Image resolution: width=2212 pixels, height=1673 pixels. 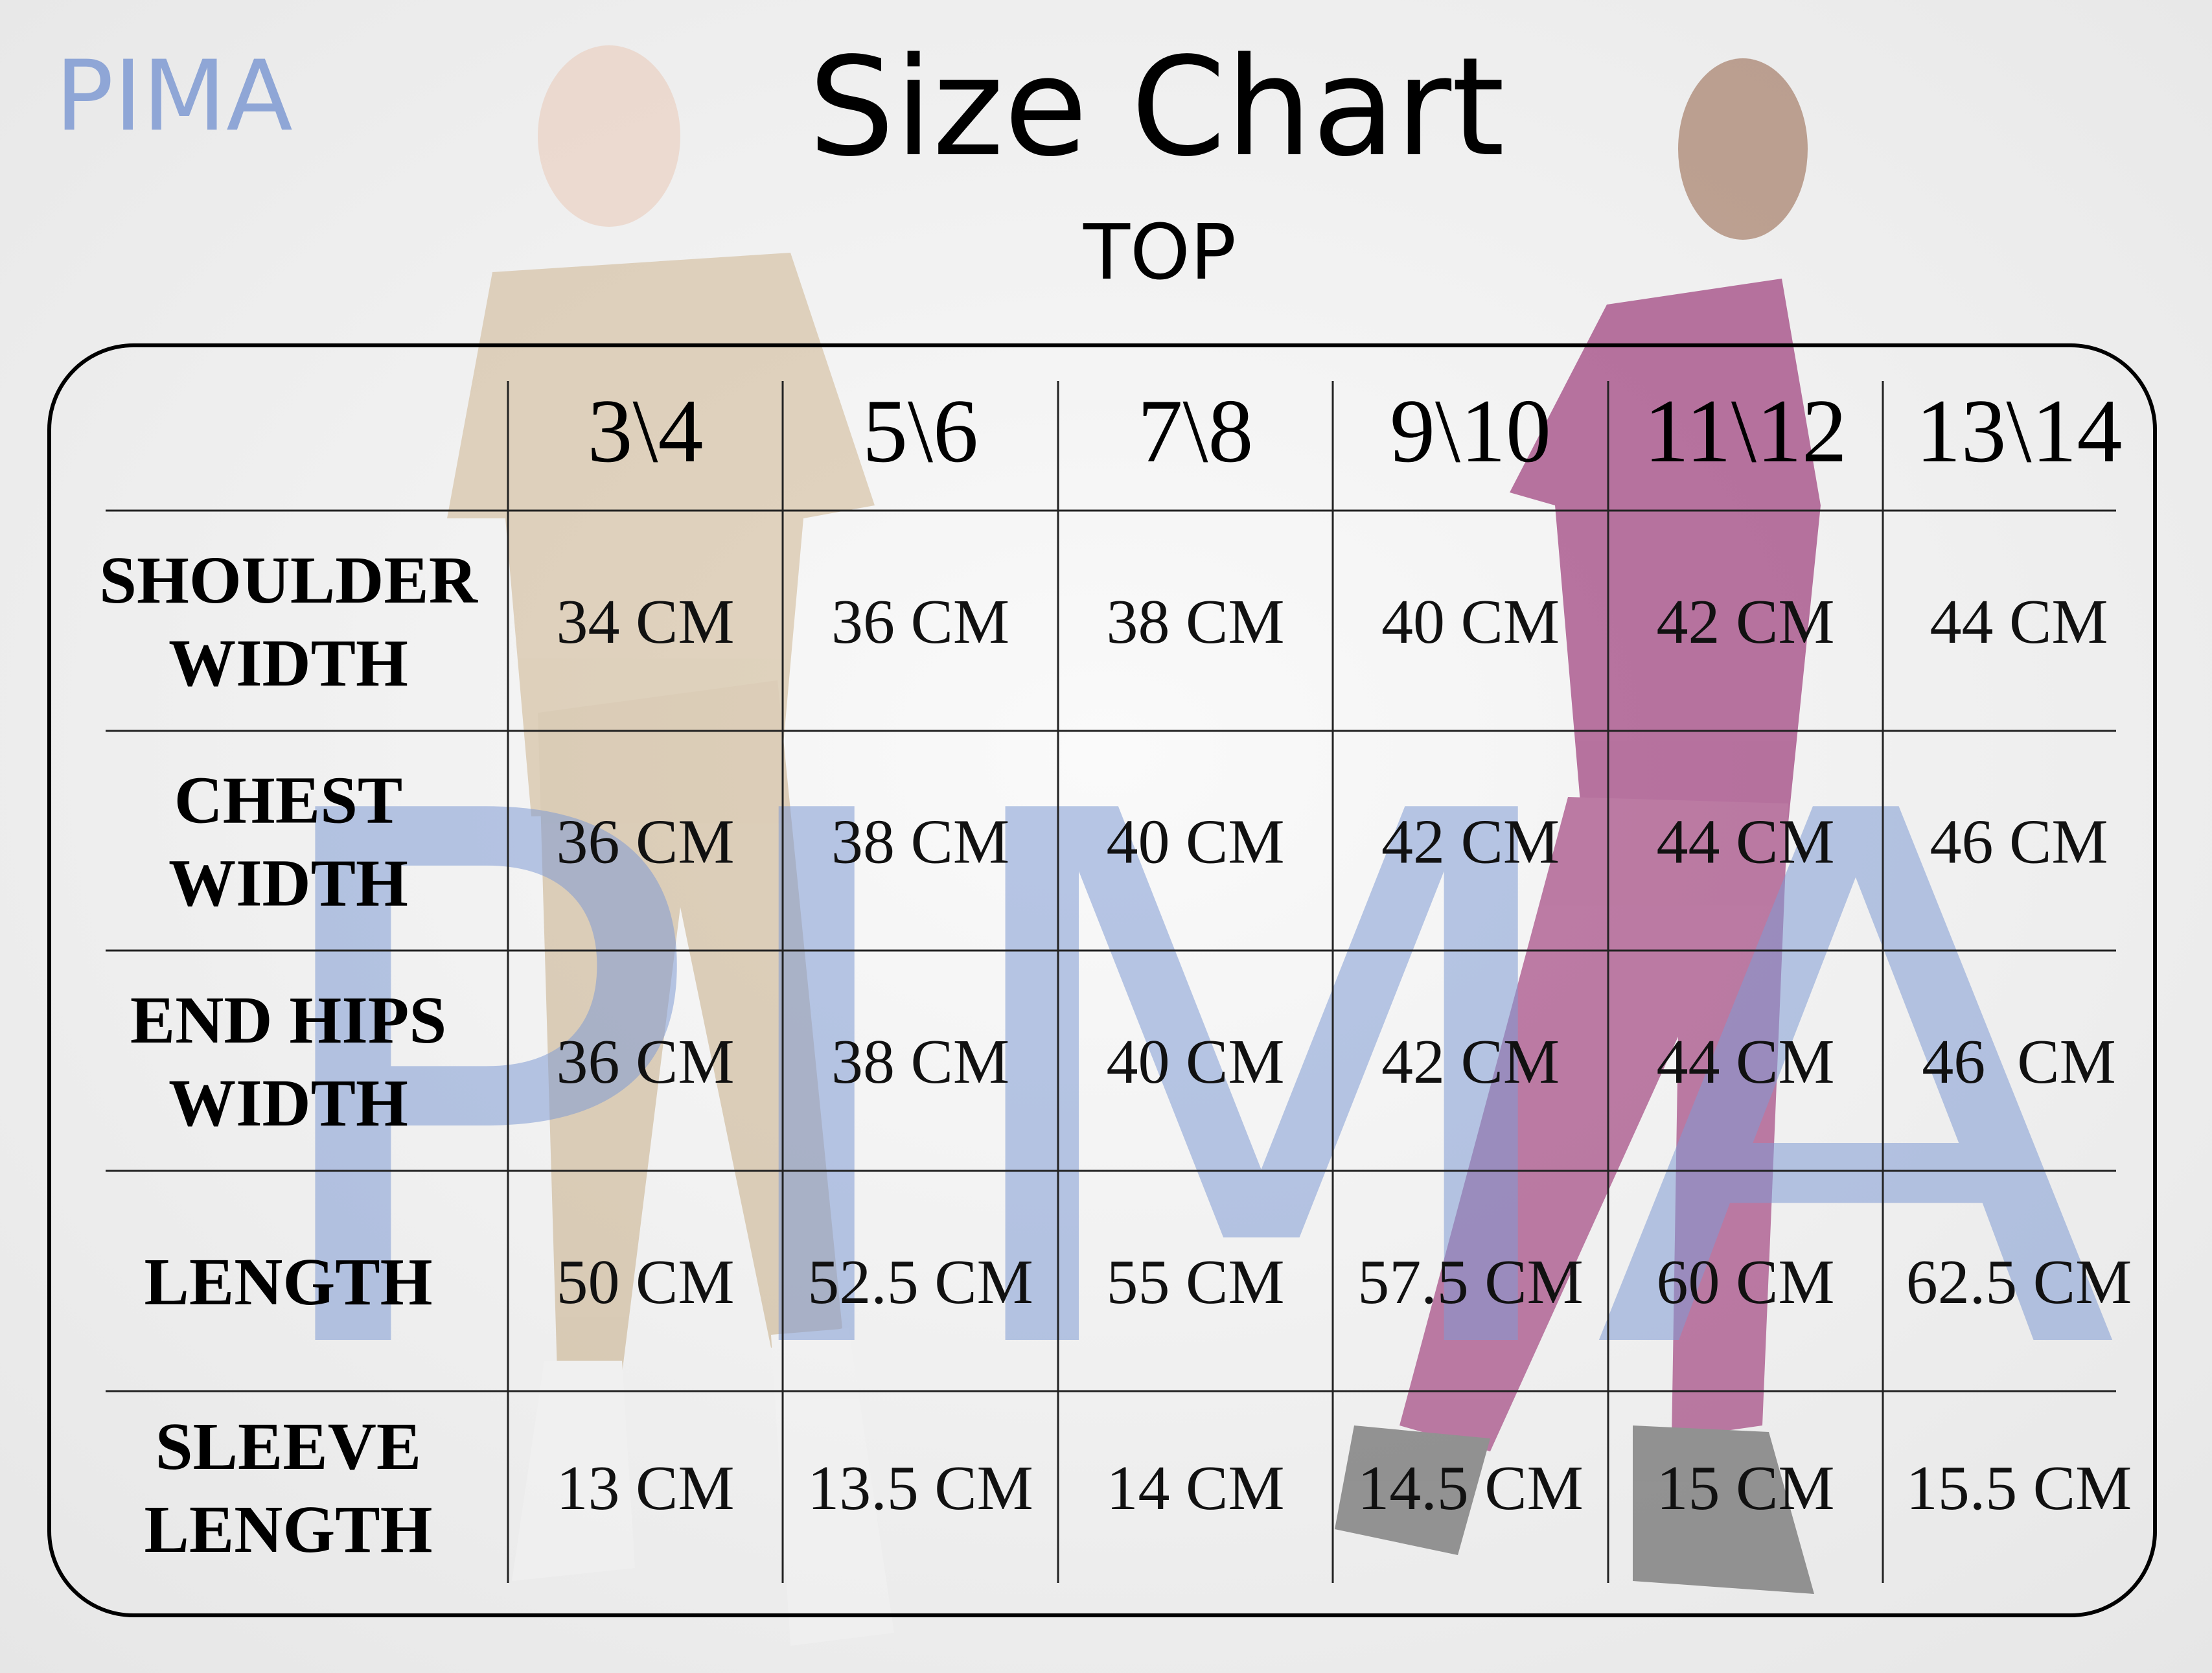 I want to click on size-value: 34 CM, so click(x=645, y=622).